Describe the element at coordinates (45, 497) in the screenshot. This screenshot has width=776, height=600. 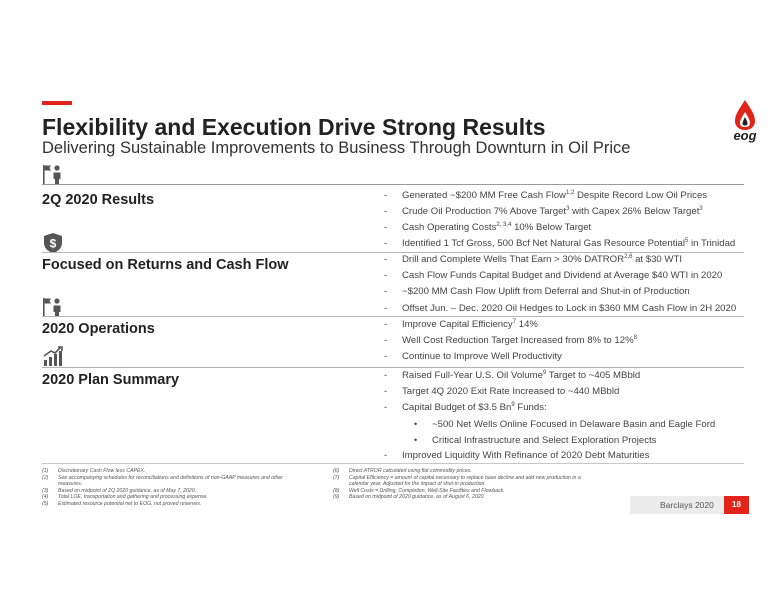
I see `footnote-number: (4)` at that location.